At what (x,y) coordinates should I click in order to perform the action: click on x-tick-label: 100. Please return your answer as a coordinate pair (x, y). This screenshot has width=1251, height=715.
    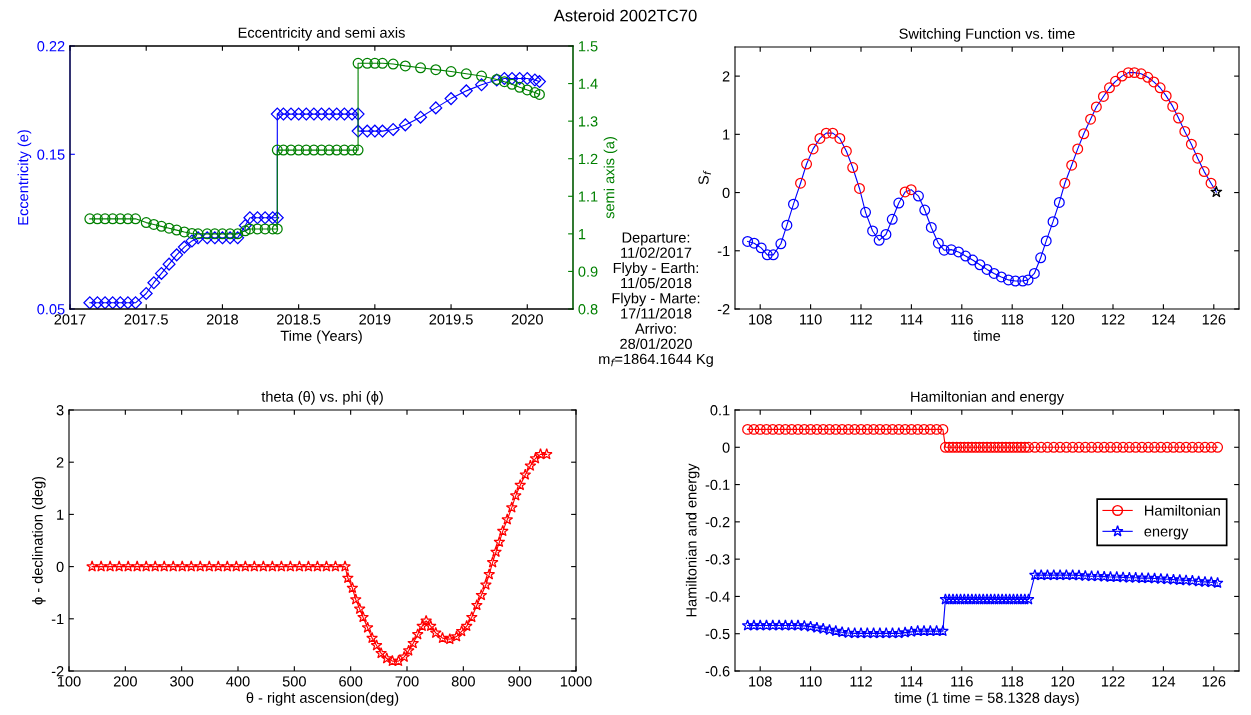
    Looking at the image, I should click on (69, 681).